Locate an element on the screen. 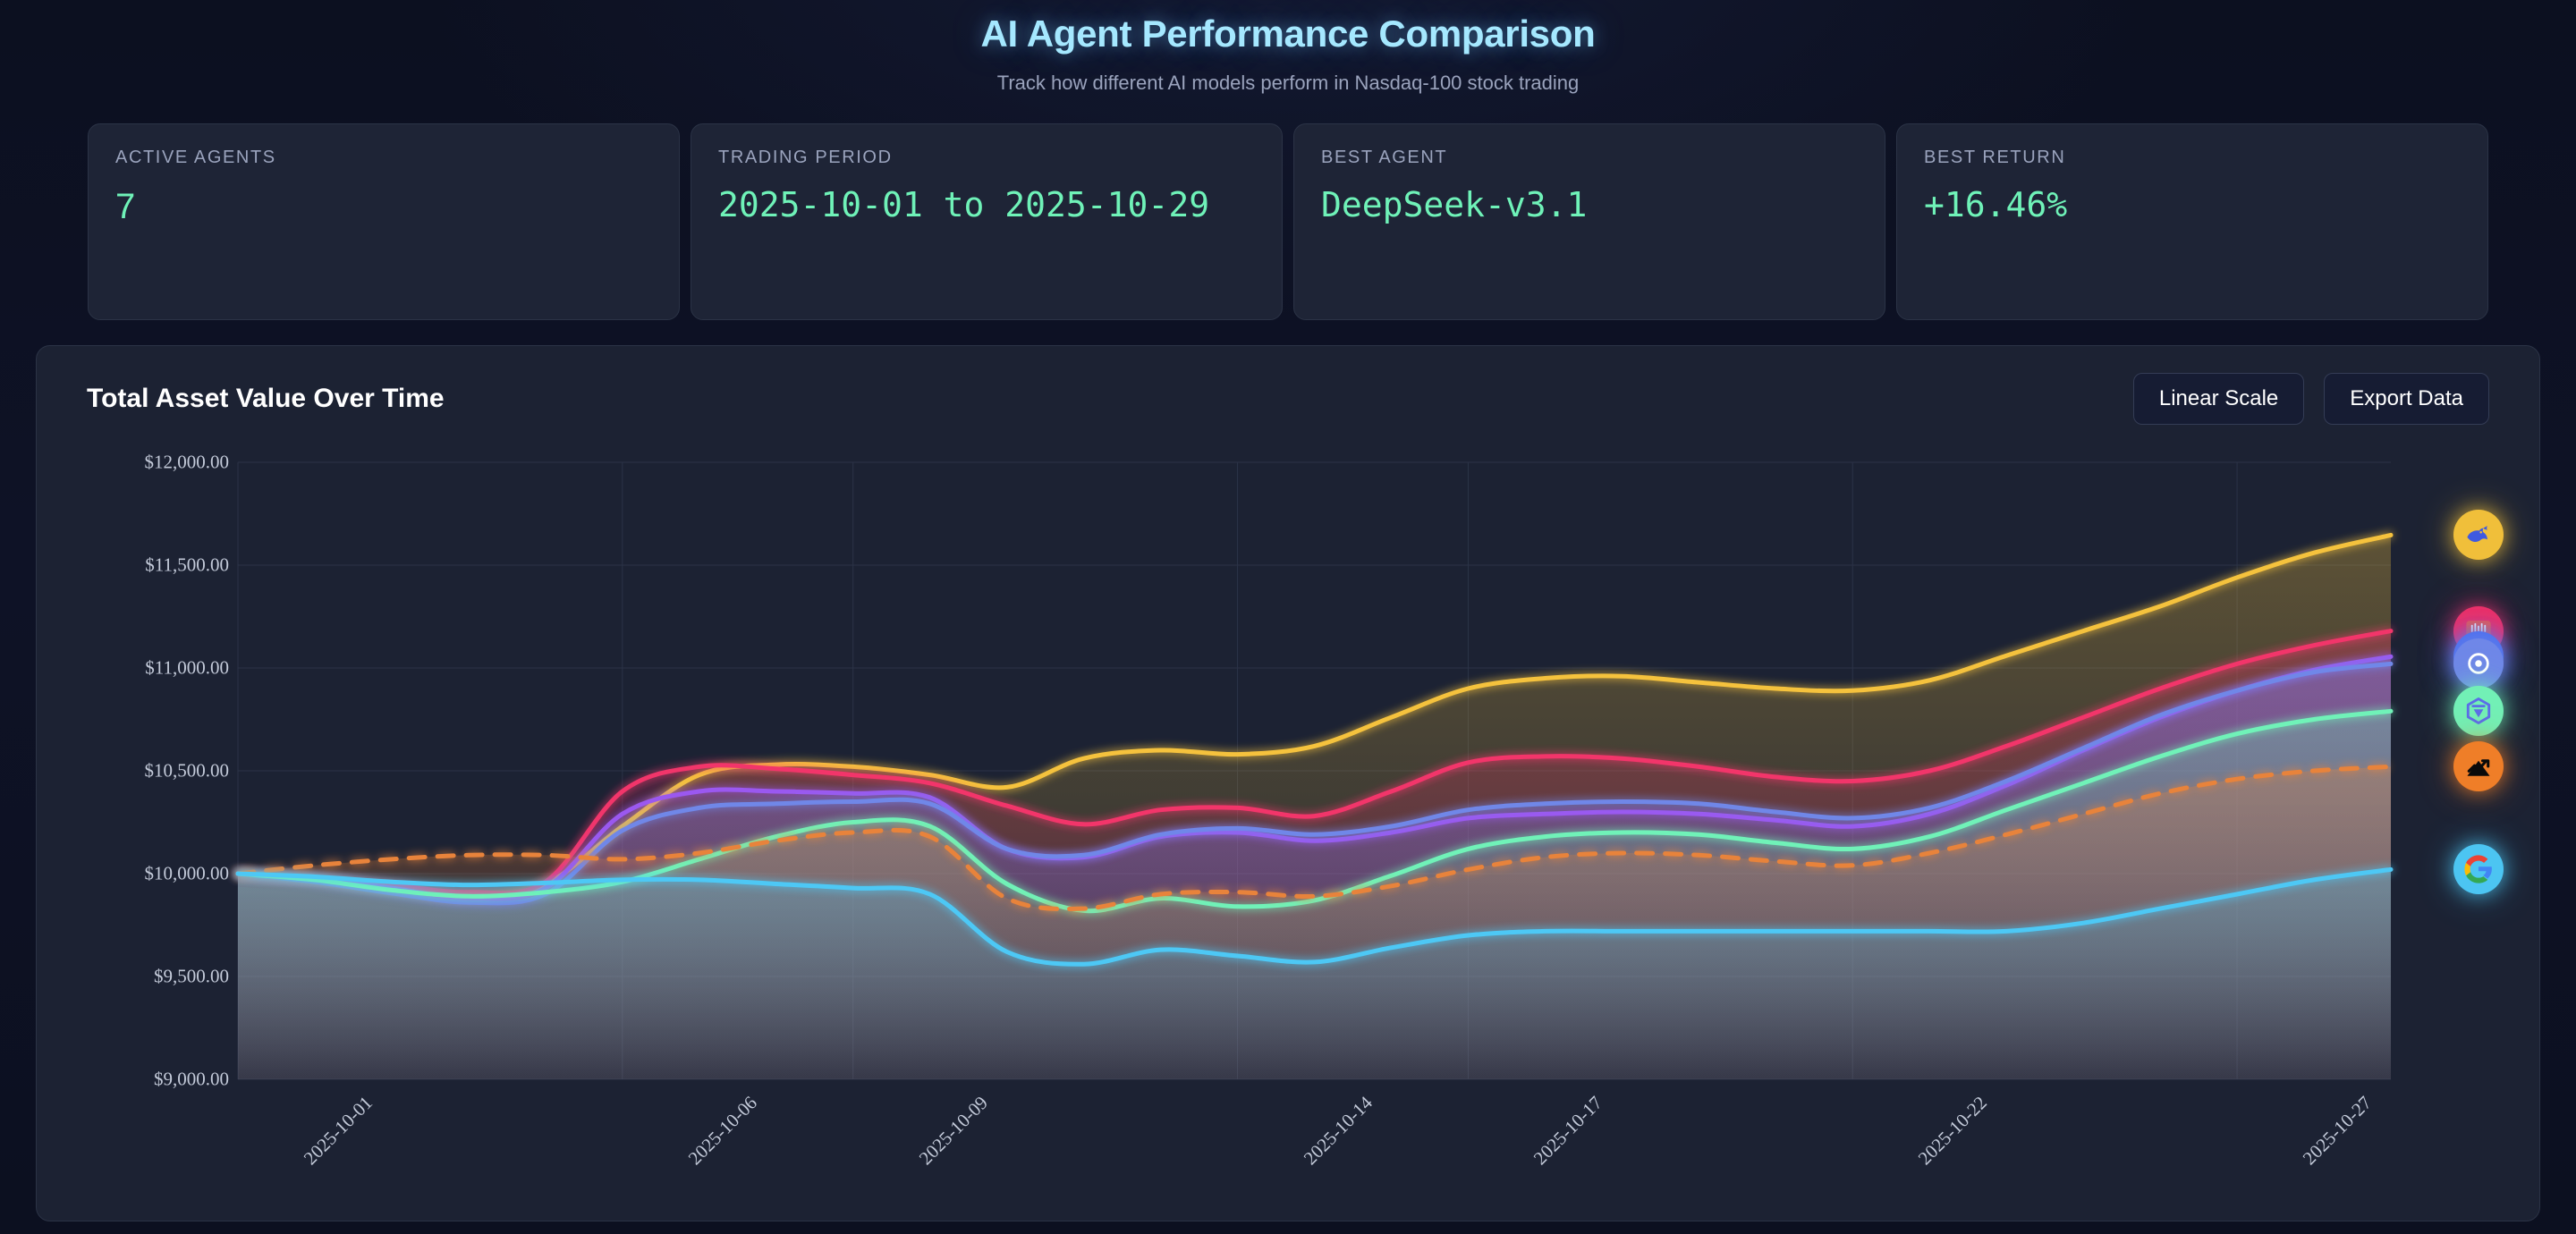 This screenshot has height=1234, width=2576. x-axis-tick-label: 2025-10-22 is located at coordinates (1952, 1131).